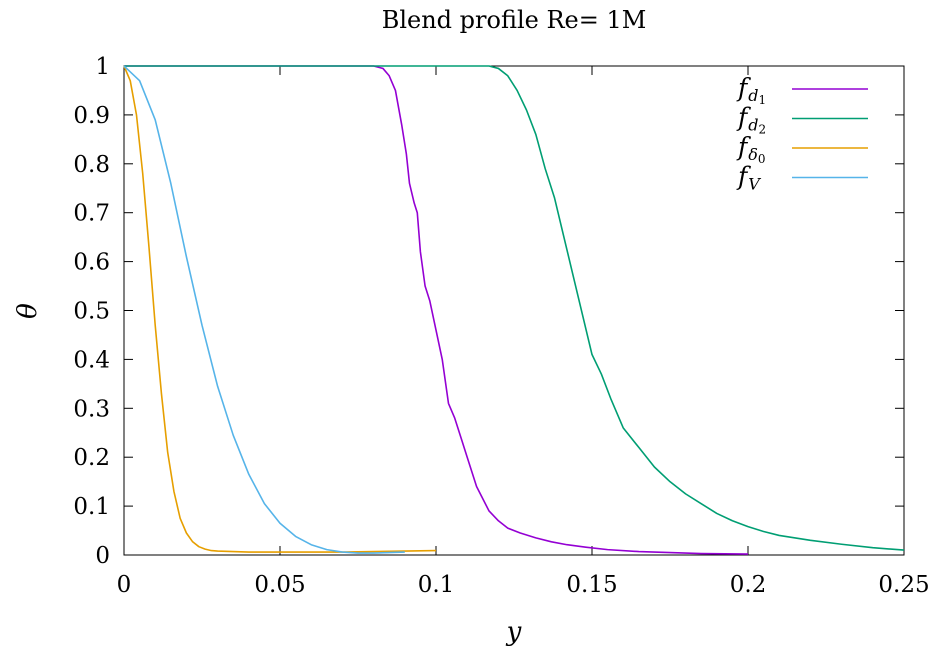  What do you see at coordinates (91, 312) in the screenshot?
I see `y-tick-label: 0.5` at bounding box center [91, 312].